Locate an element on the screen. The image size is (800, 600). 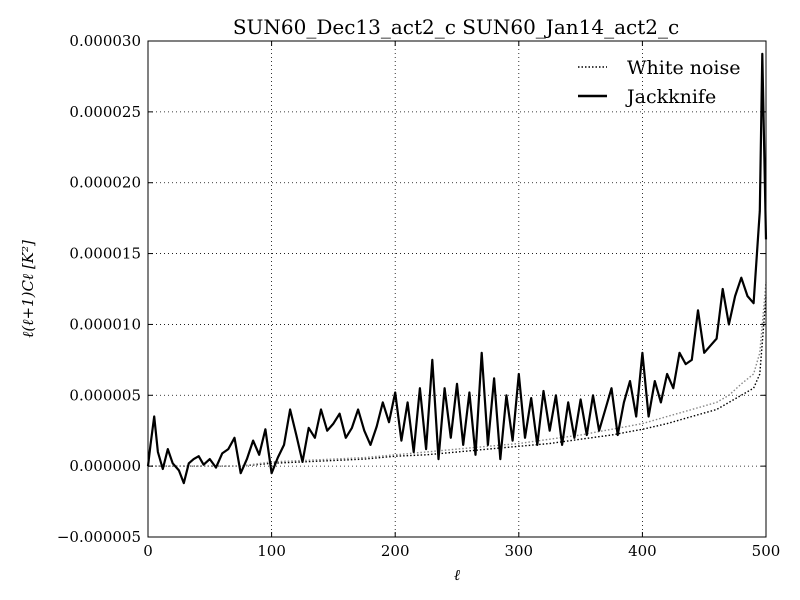
y-tick-label: 0.000020 is located at coordinates (105, 183).